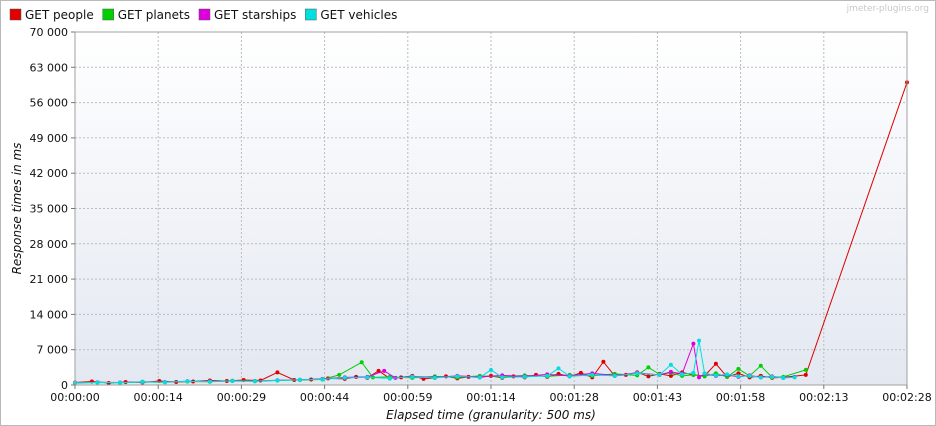  I want to click on y-tick-label: 35 000, so click(49, 209).